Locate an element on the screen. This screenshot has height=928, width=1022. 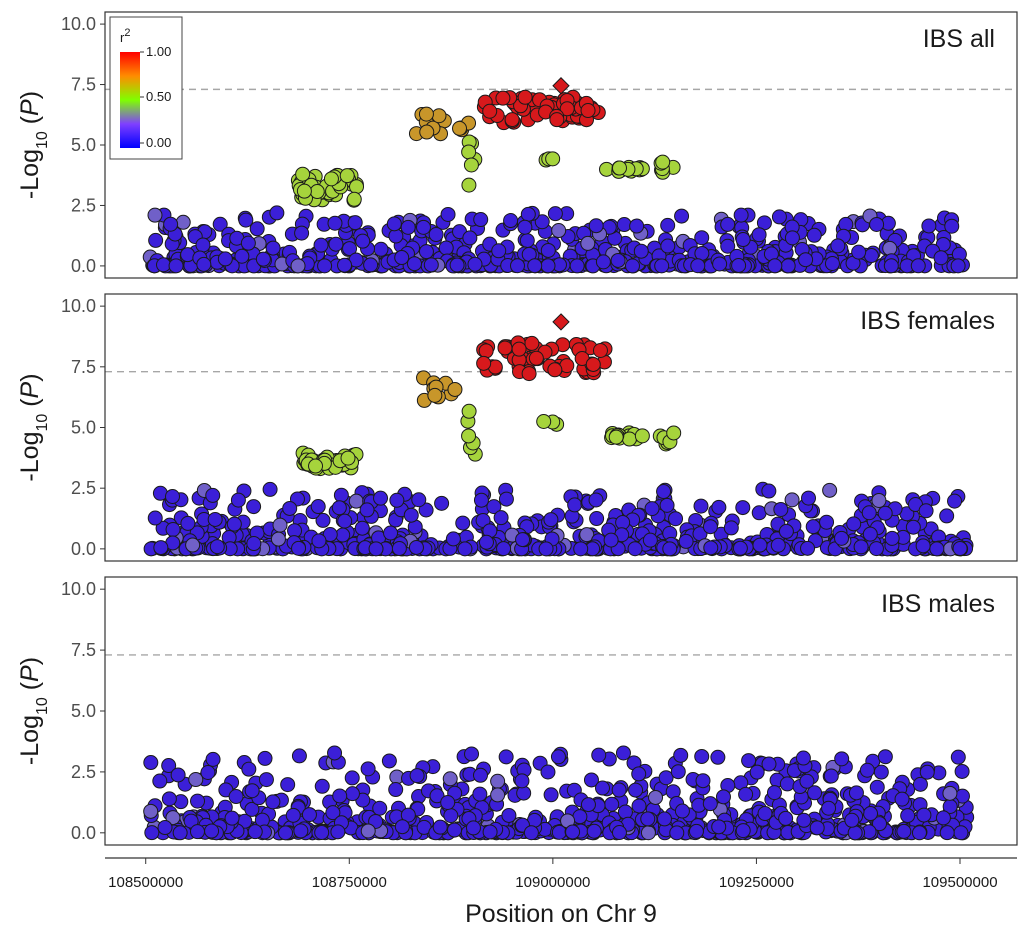
x-tick-label: 109500000 is located at coordinates (959, 882).